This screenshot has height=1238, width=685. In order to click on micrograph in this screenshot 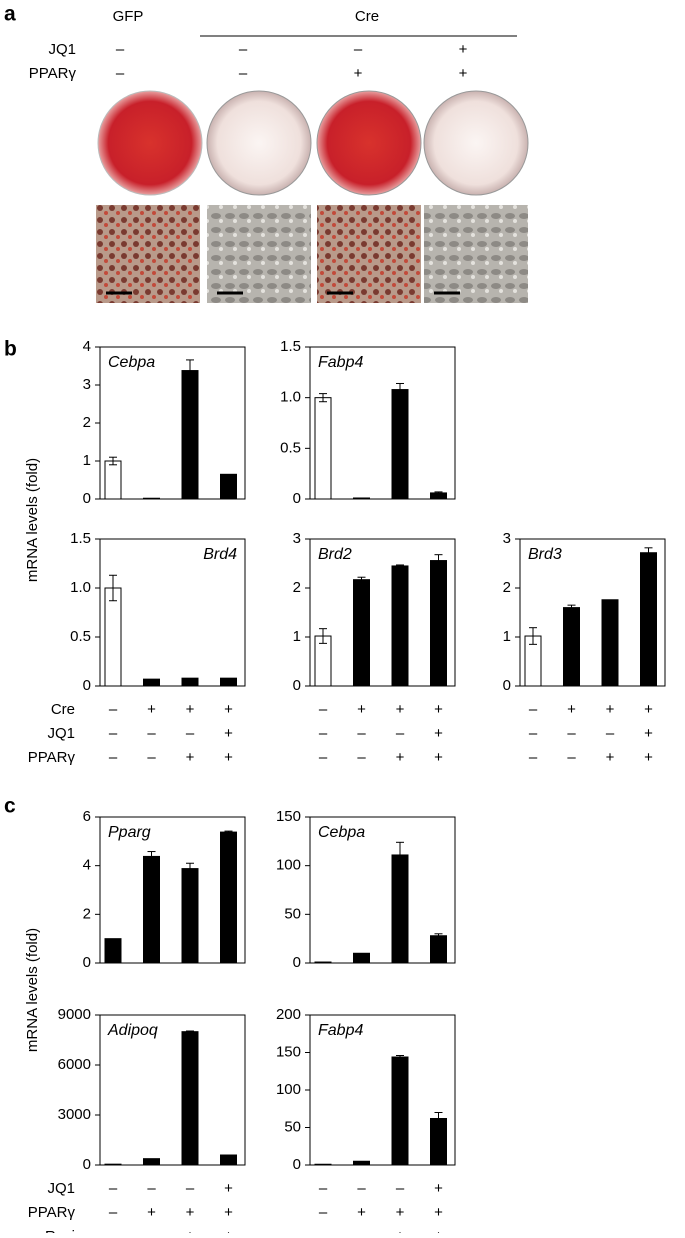, I will do `click(369, 254)`.